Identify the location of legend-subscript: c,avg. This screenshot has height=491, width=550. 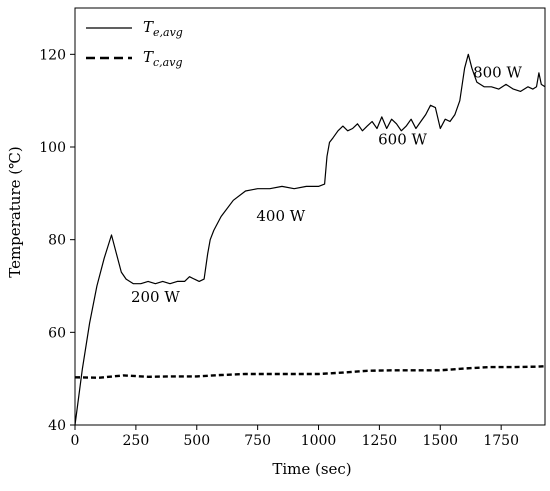
(167, 62).